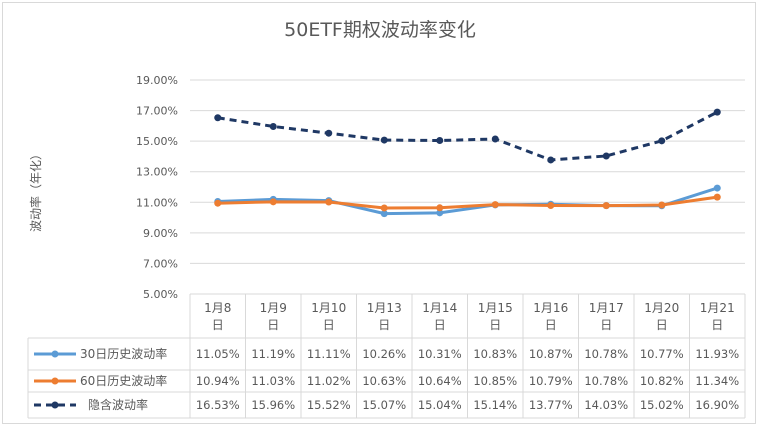 The image size is (760, 428). Describe the element at coordinates (717, 316) in the screenshot. I see `x-tick-label: 1月21 日` at that location.